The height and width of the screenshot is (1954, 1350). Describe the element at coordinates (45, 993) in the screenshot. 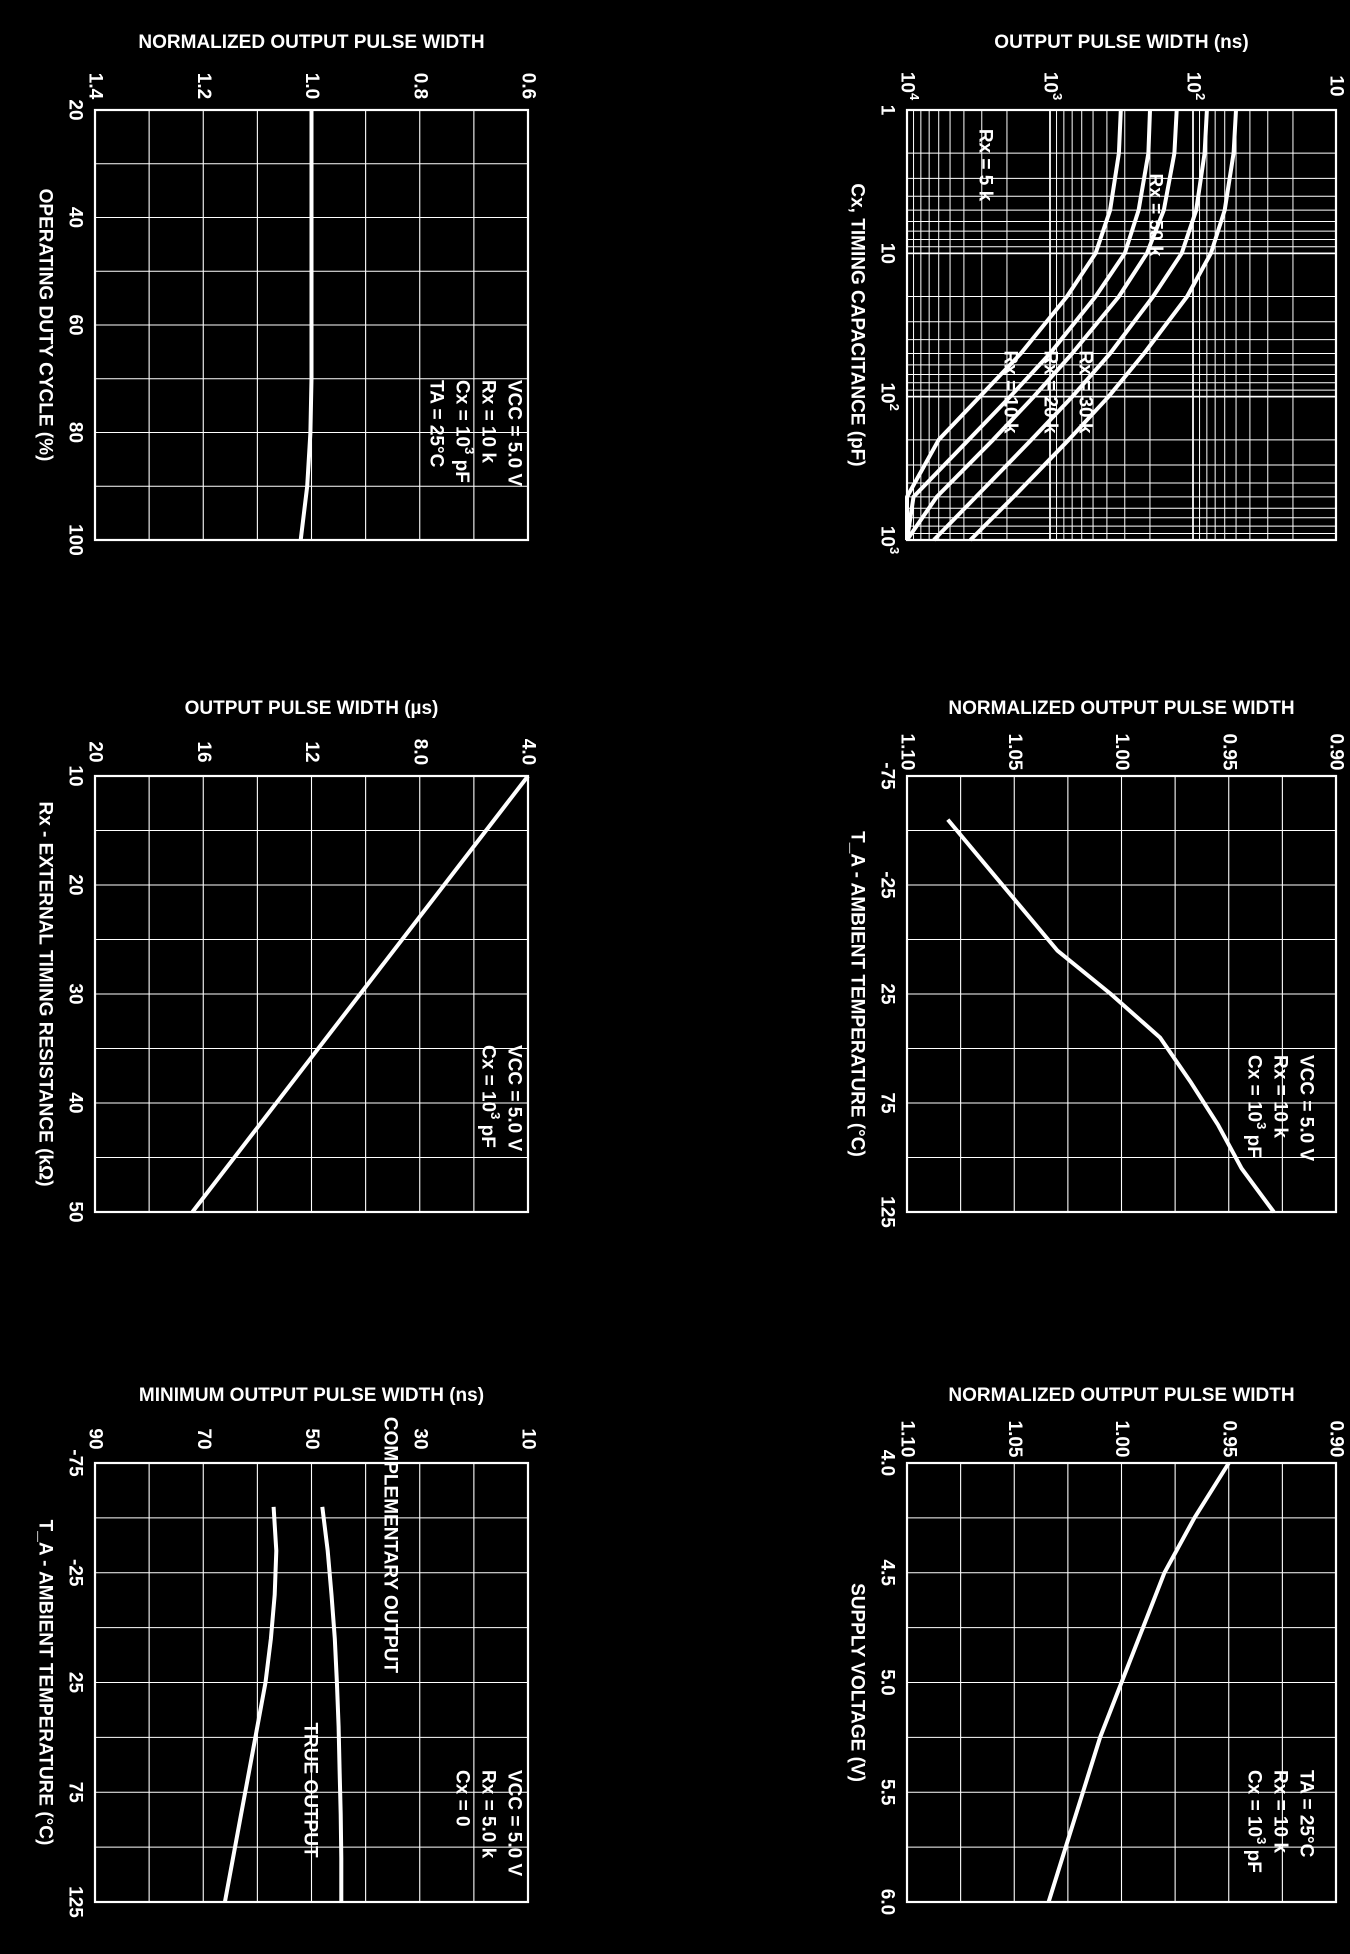

I see `x-axis-label: Rx - EXTERNAL TIMING RESISTANCE (kΩ)` at that location.